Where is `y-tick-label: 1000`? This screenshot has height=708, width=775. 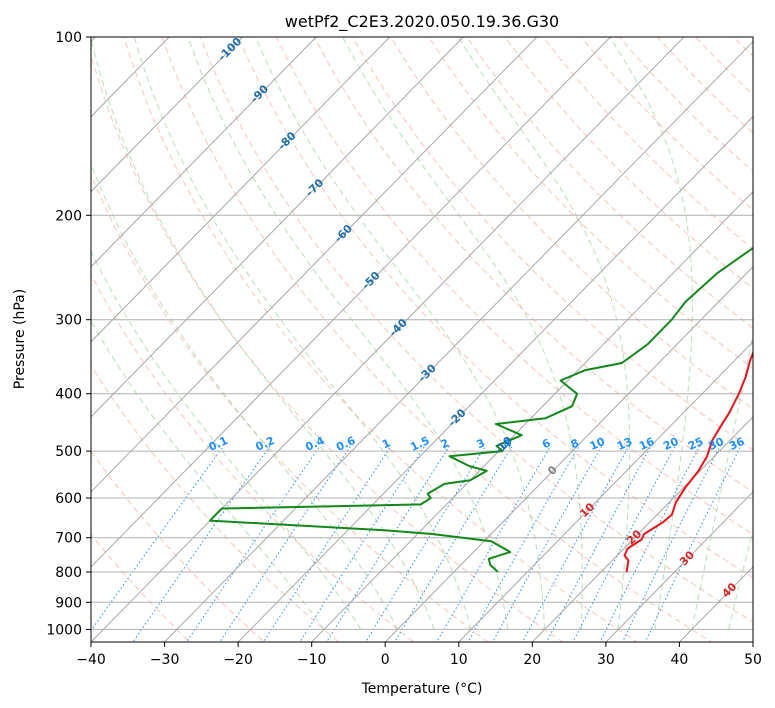
y-tick-label: 1000 is located at coordinates (64, 630).